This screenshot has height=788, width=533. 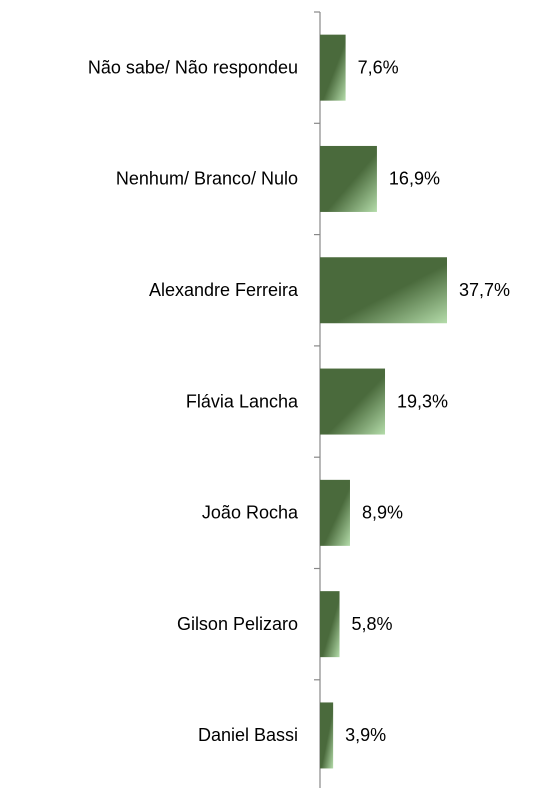 I want to click on category-label: João Rocha, so click(x=250, y=513).